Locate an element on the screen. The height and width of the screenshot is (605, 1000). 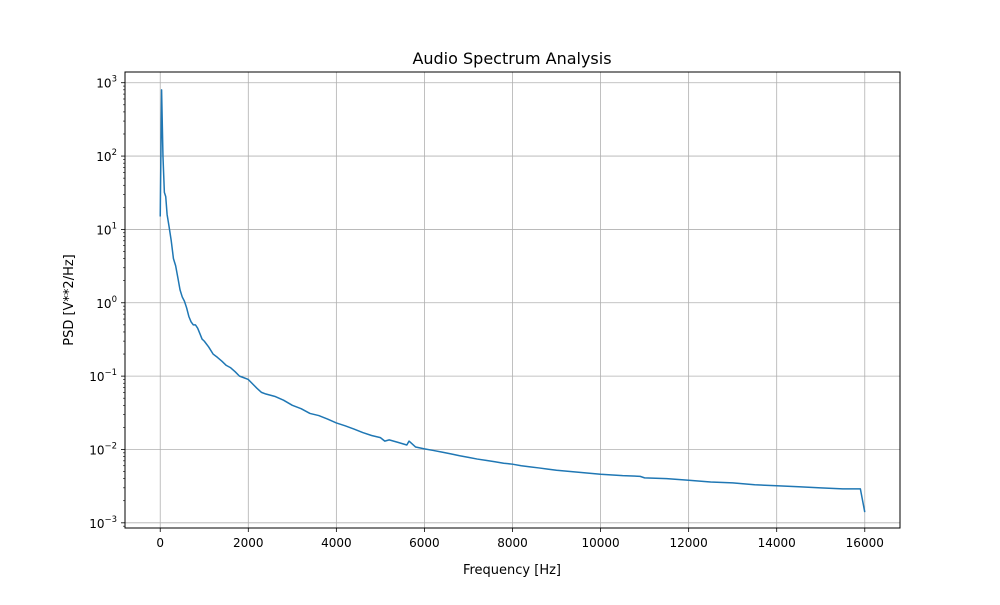
x-tick-label: 12000 is located at coordinates (689, 543).